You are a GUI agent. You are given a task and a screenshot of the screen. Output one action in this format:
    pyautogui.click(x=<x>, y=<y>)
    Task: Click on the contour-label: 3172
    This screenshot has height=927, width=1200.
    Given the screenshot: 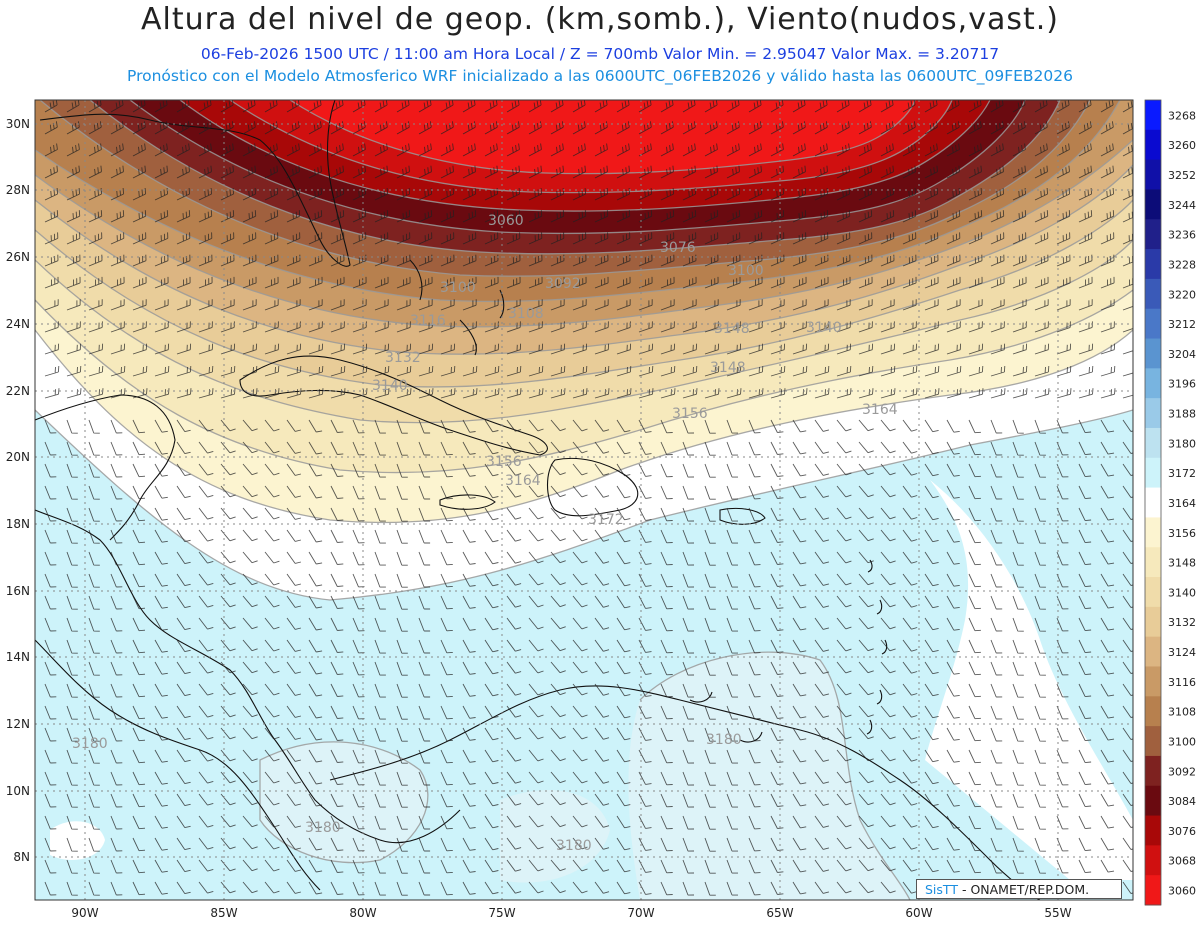 What is the action you would take?
    pyautogui.click(x=606, y=520)
    